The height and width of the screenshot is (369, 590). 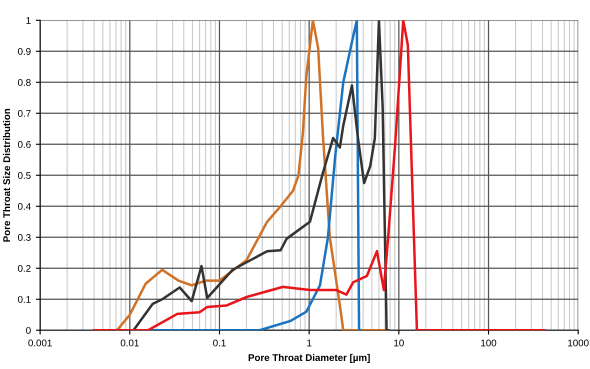 What do you see at coordinates (24, 206) in the screenshot?
I see `y-tick-label: 0.4` at bounding box center [24, 206].